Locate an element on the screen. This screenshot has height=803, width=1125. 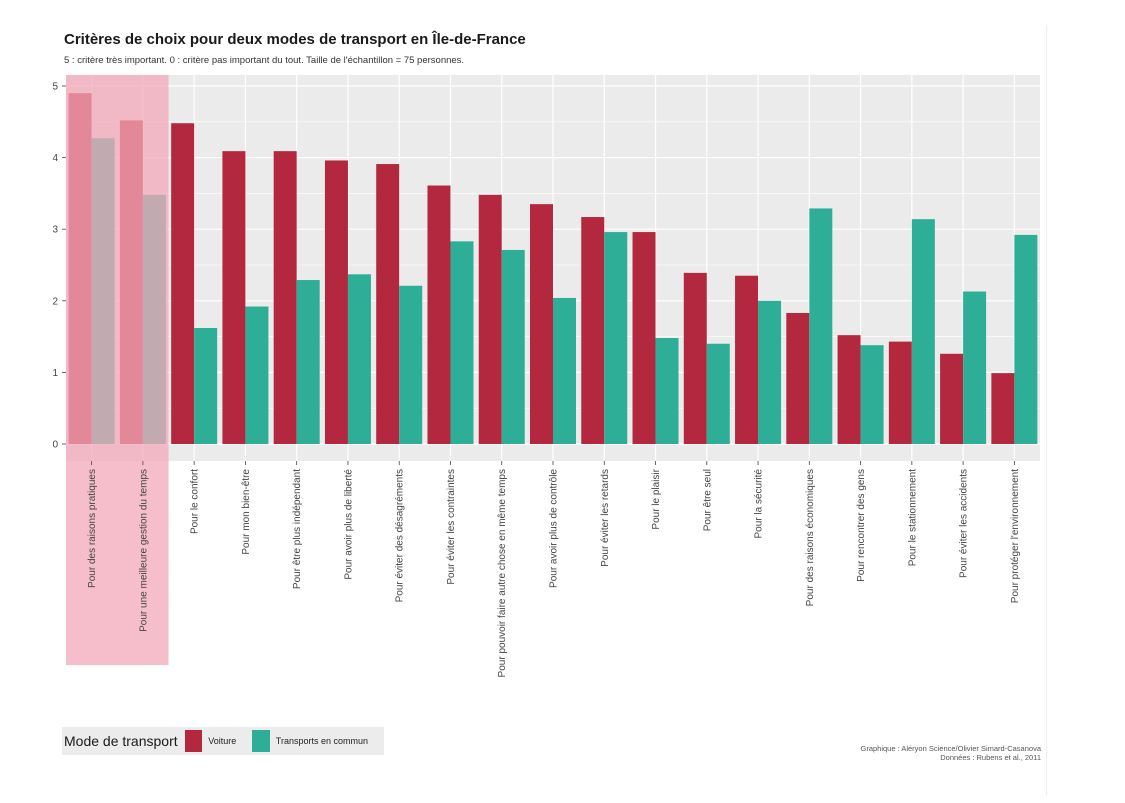
x-tick-label: Pour le stationnement is located at coordinates (912, 518).